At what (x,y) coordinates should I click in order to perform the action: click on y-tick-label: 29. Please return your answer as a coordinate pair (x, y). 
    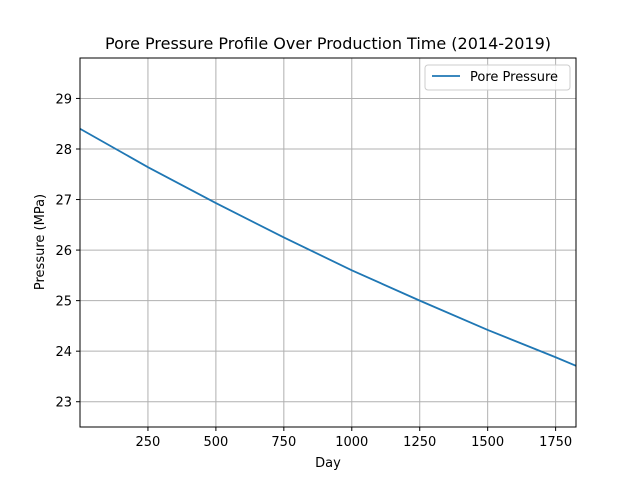
    Looking at the image, I should click on (63, 99).